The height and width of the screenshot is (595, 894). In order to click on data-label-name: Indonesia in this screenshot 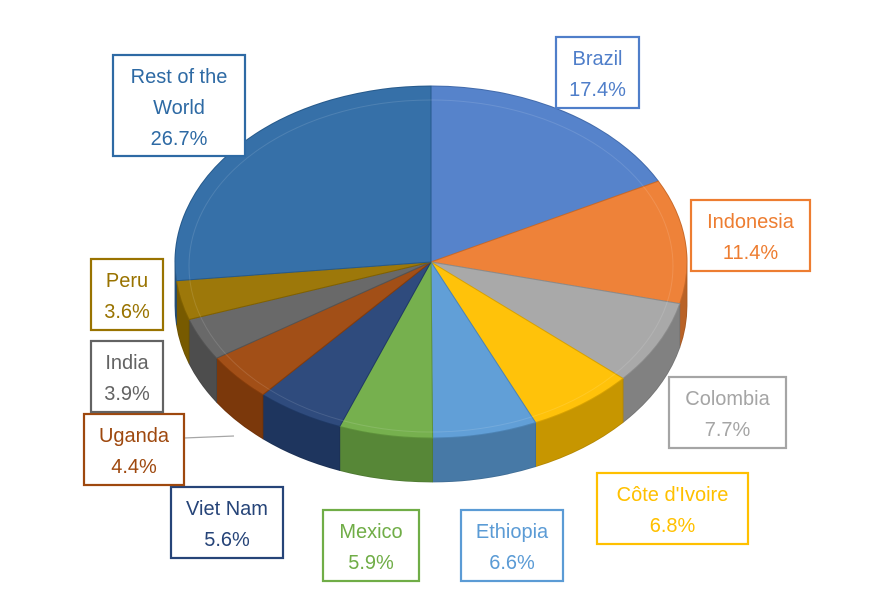, I will do `click(751, 222)`.